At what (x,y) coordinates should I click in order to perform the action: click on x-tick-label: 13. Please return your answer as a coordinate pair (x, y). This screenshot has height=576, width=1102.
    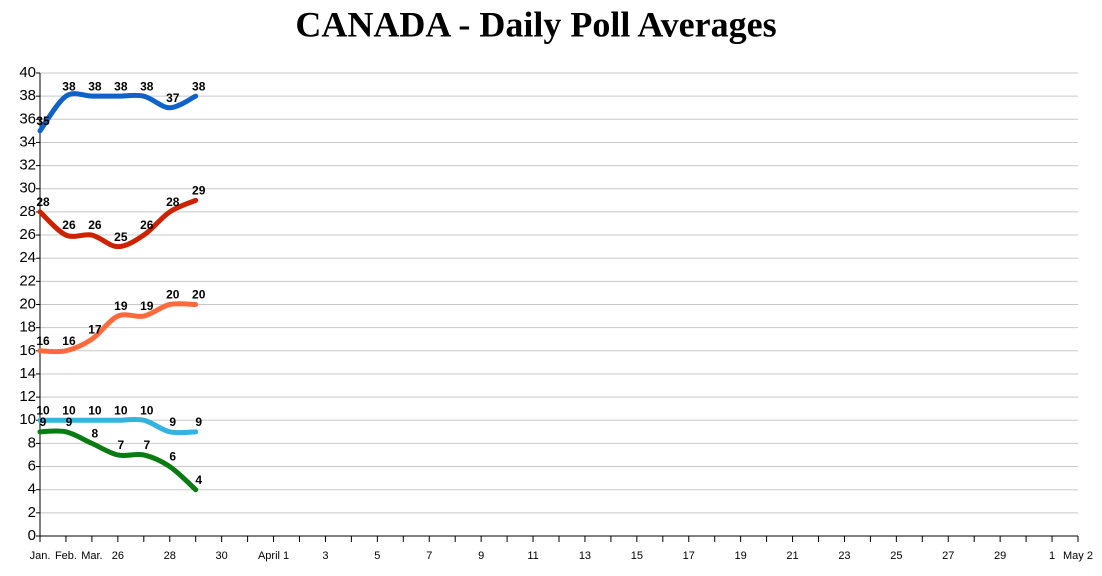
    Looking at the image, I should click on (585, 556).